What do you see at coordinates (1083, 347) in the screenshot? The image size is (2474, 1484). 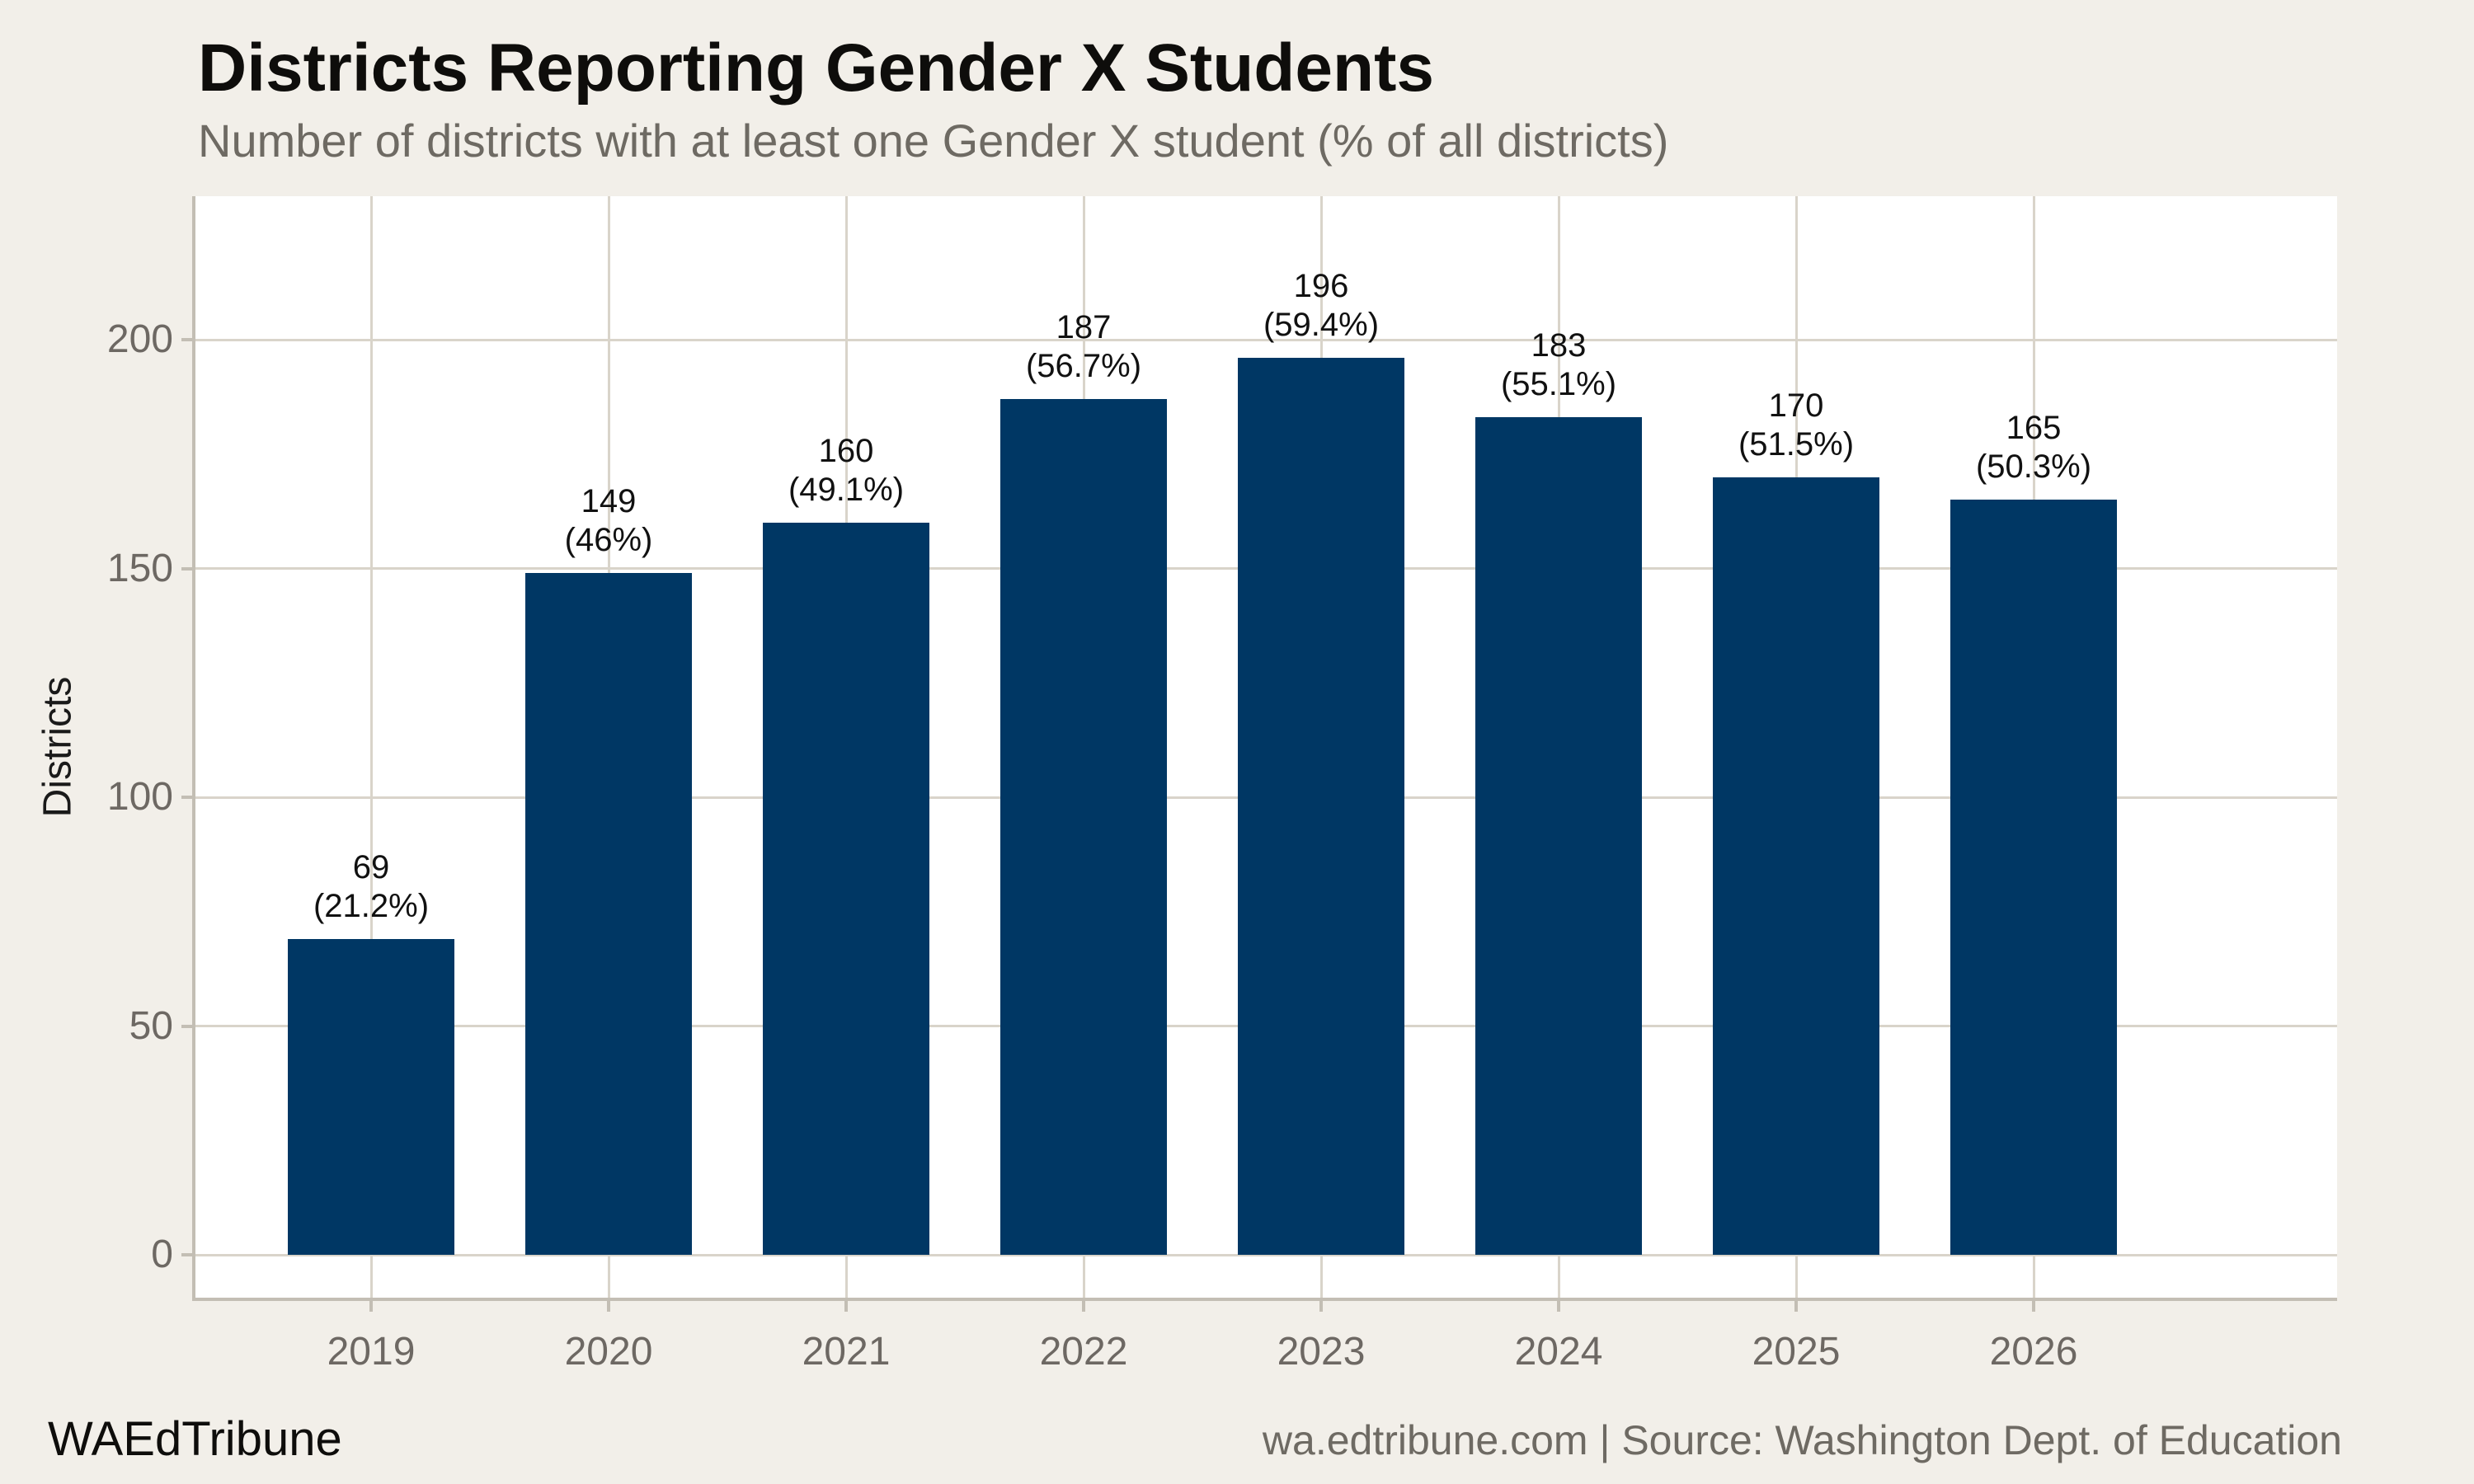 I see `bar-label-2022: 187 (56.7%)` at bounding box center [1083, 347].